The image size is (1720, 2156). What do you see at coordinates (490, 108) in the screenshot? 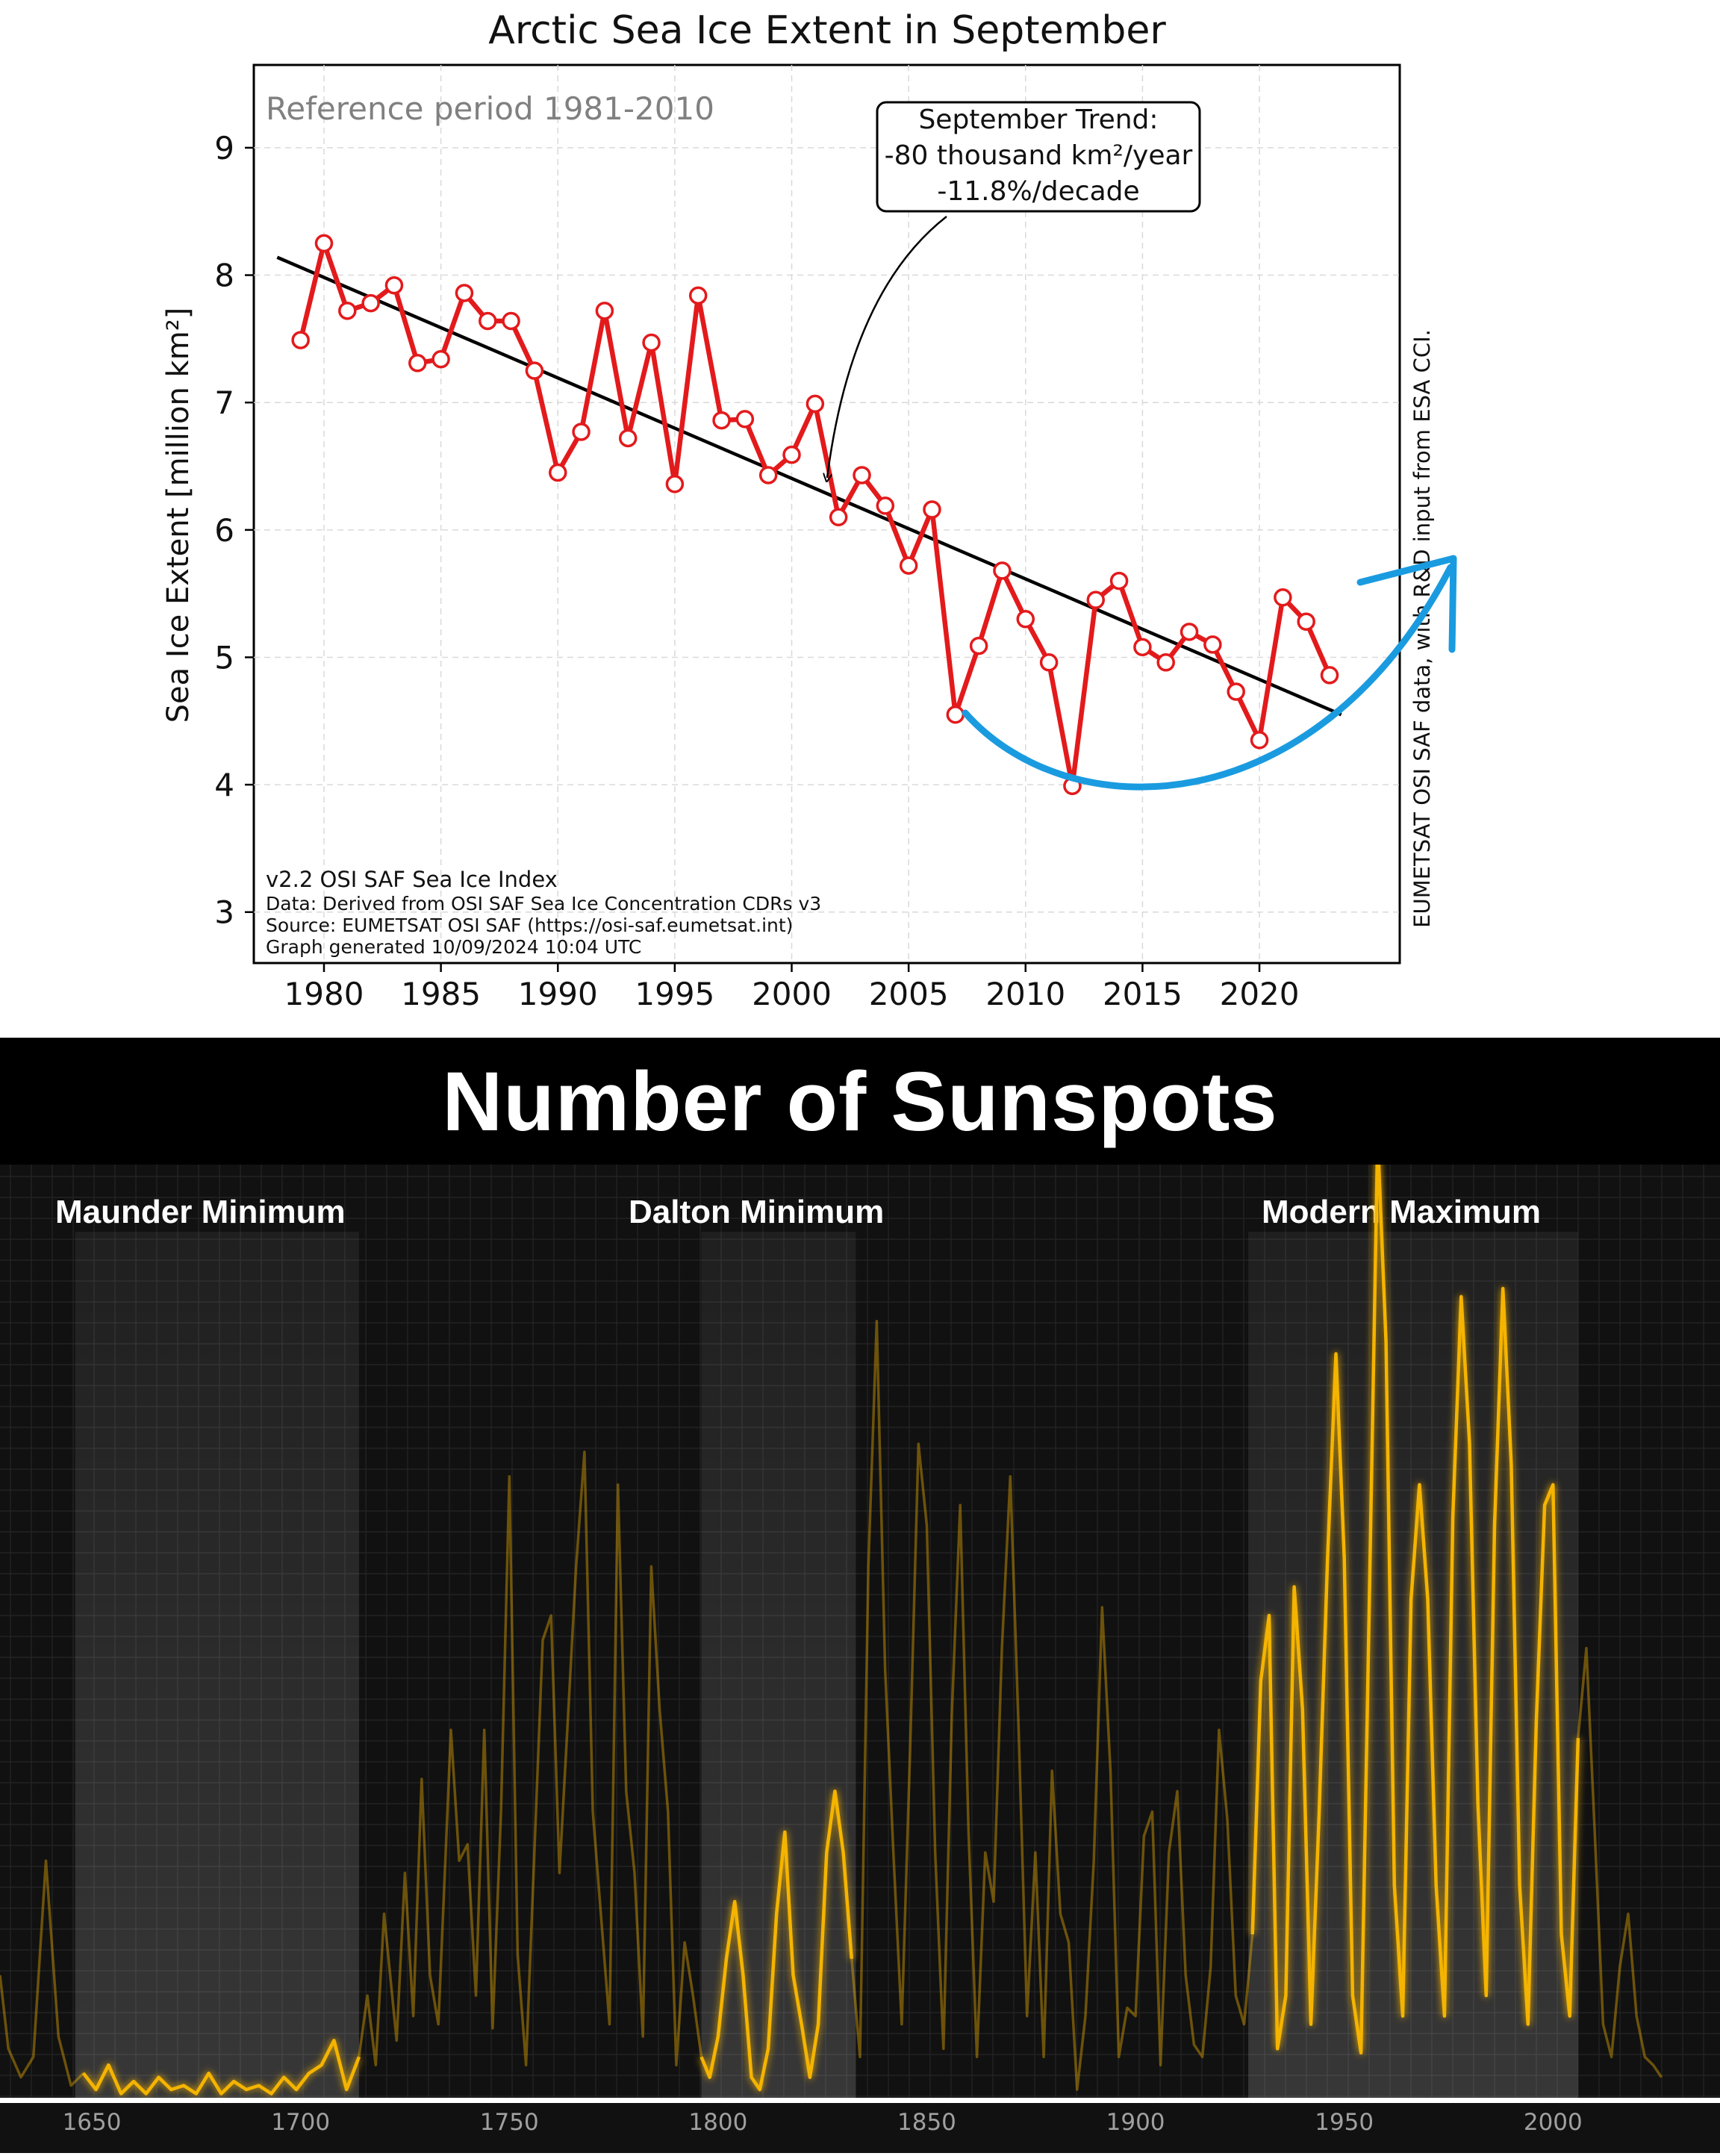
I see `reference-period-text: Reference period 1981-2010` at bounding box center [490, 108].